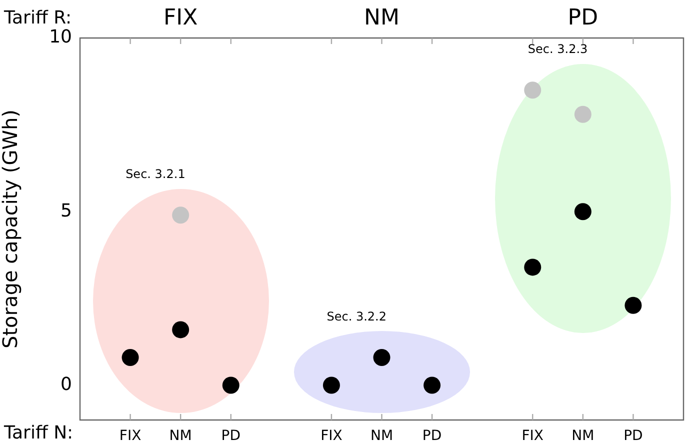  I want to click on x-axis-title: Tariff N:, so click(38, 433).